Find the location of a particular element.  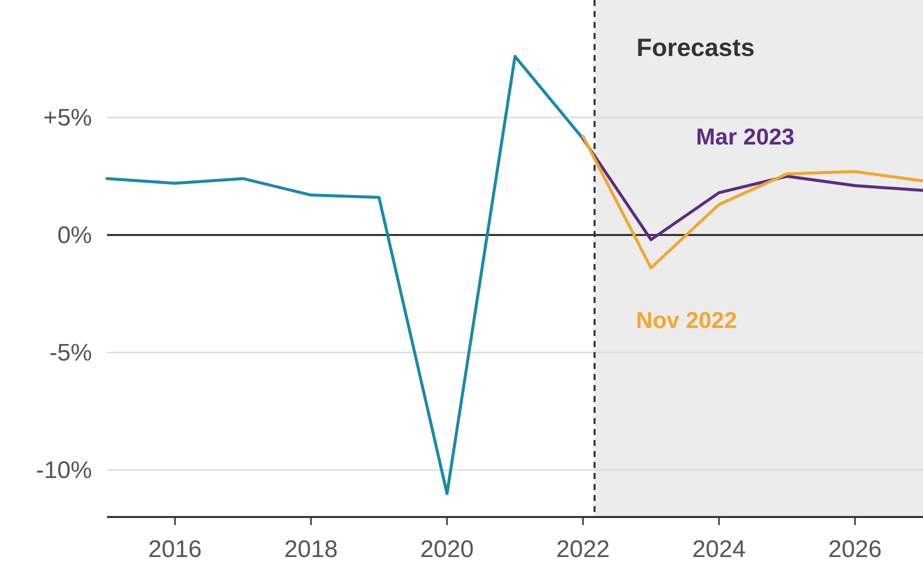

y-tick-label: -5% is located at coordinates (70, 353).